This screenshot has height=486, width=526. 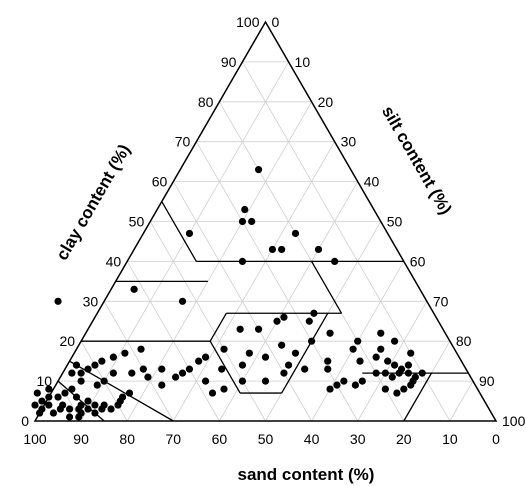 I want to click on sand-tick-label: 50, so click(x=266, y=439).